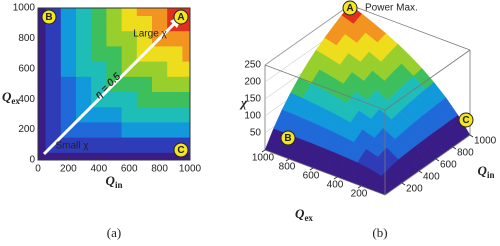  Describe the element at coordinates (26, 99) in the screenshot. I see `y-tick-label: 400` at that location.